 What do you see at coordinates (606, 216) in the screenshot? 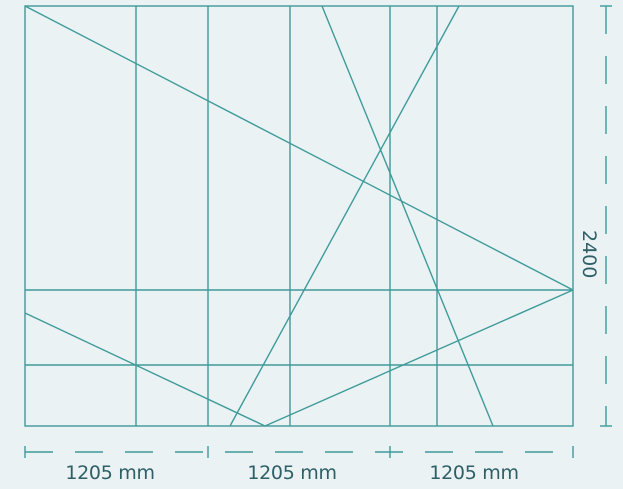
I see `right-dimension-line` at bounding box center [606, 216].